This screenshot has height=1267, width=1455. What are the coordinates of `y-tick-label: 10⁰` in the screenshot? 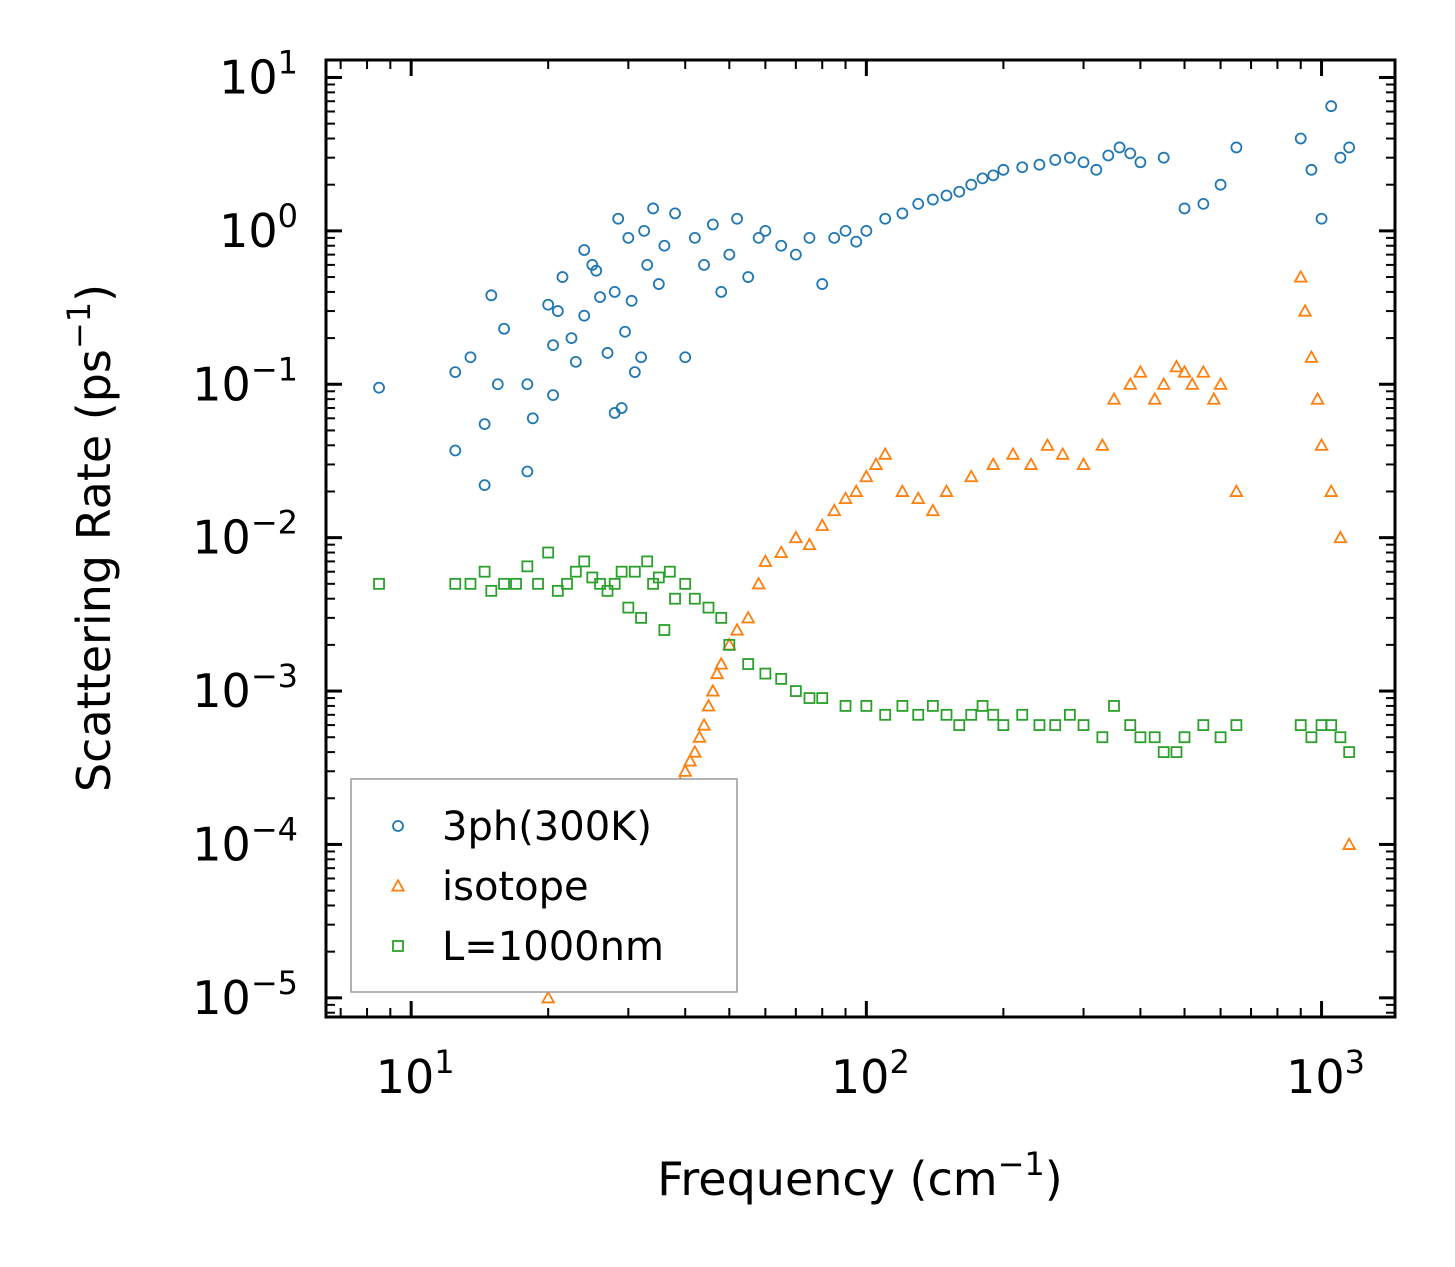 It's located at (258, 227).